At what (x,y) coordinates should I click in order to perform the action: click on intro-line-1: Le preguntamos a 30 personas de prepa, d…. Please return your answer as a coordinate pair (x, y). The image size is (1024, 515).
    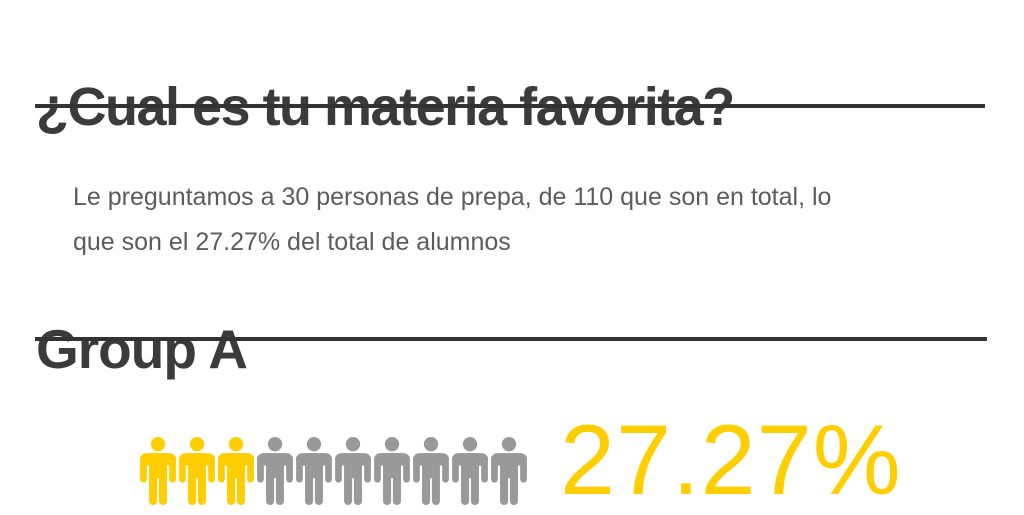
    Looking at the image, I should click on (452, 197).